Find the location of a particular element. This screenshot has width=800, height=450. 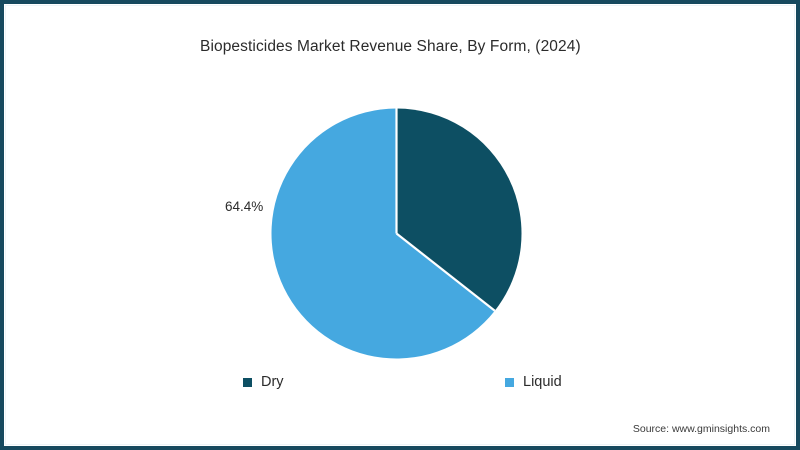

chart-legend: Dry Liquid is located at coordinates (408, 382).